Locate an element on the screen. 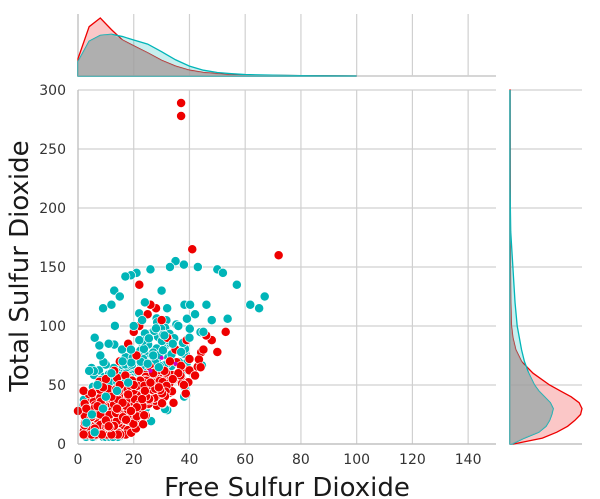 The width and height of the screenshot is (600, 499). x-tick-label: 40 is located at coordinates (190, 460).